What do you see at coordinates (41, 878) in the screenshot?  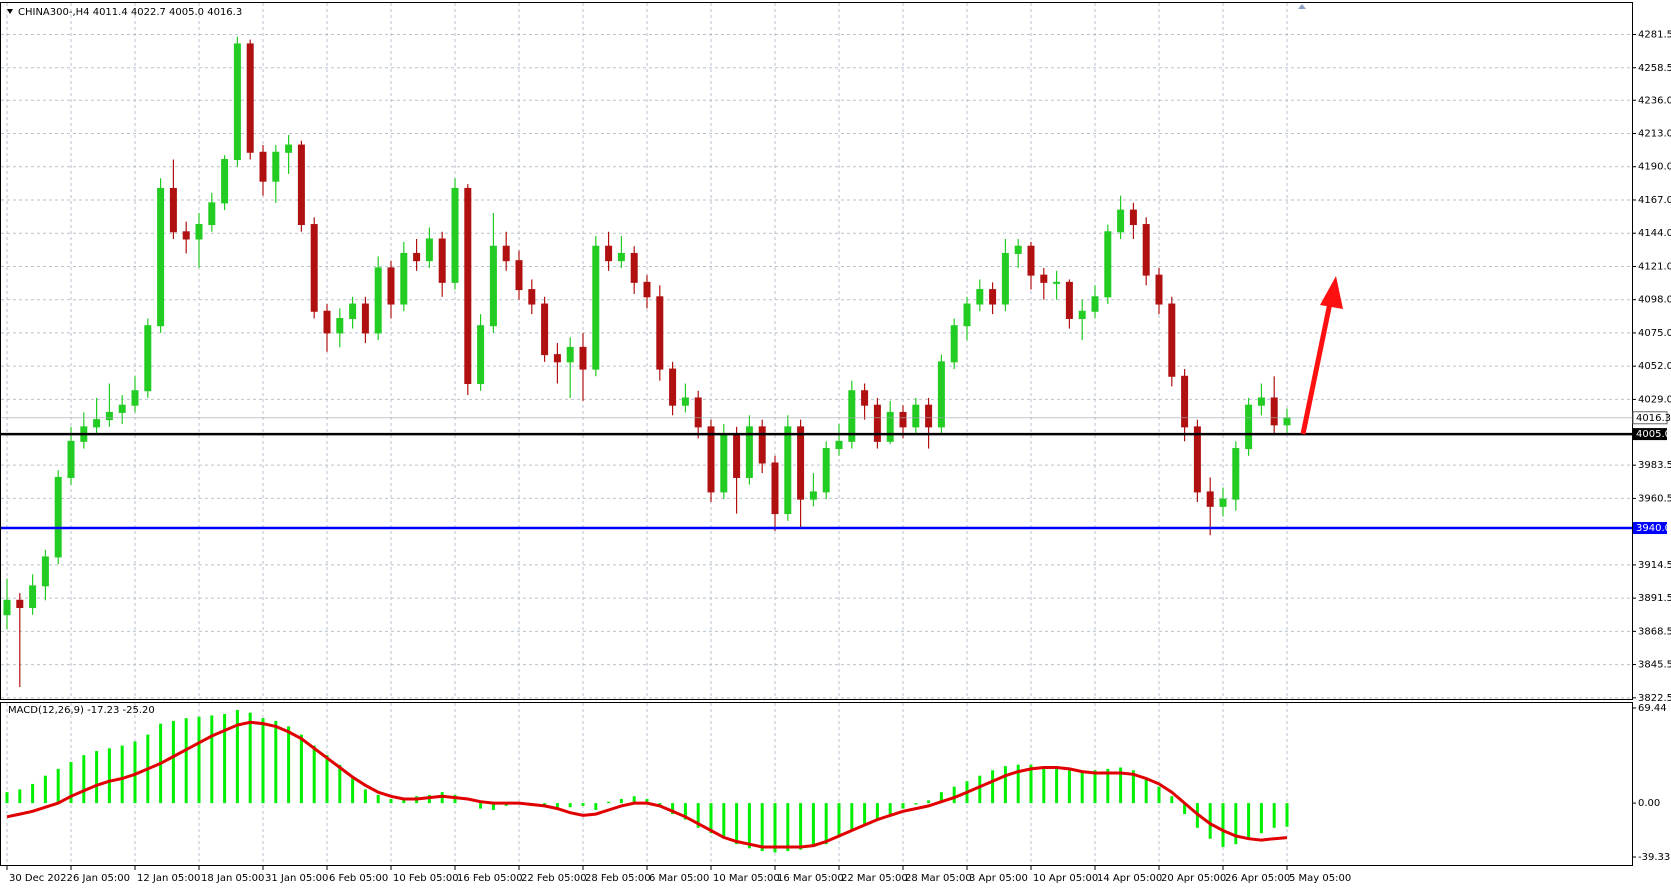 I see `x-tick-label: 30 Dec 2022` at bounding box center [41, 878].